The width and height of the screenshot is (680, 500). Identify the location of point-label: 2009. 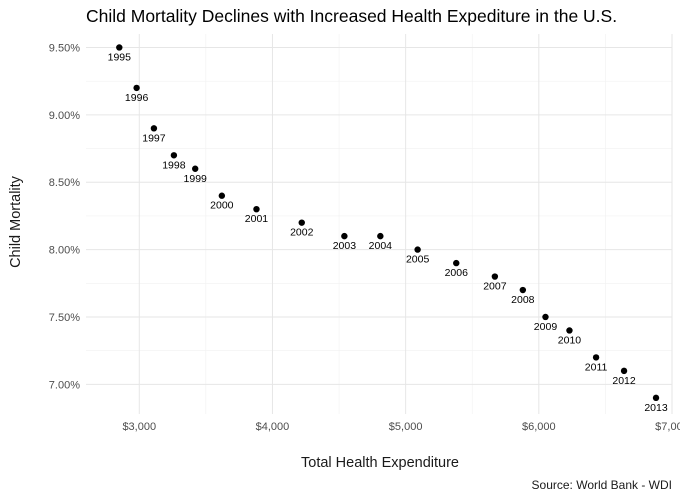
(546, 327).